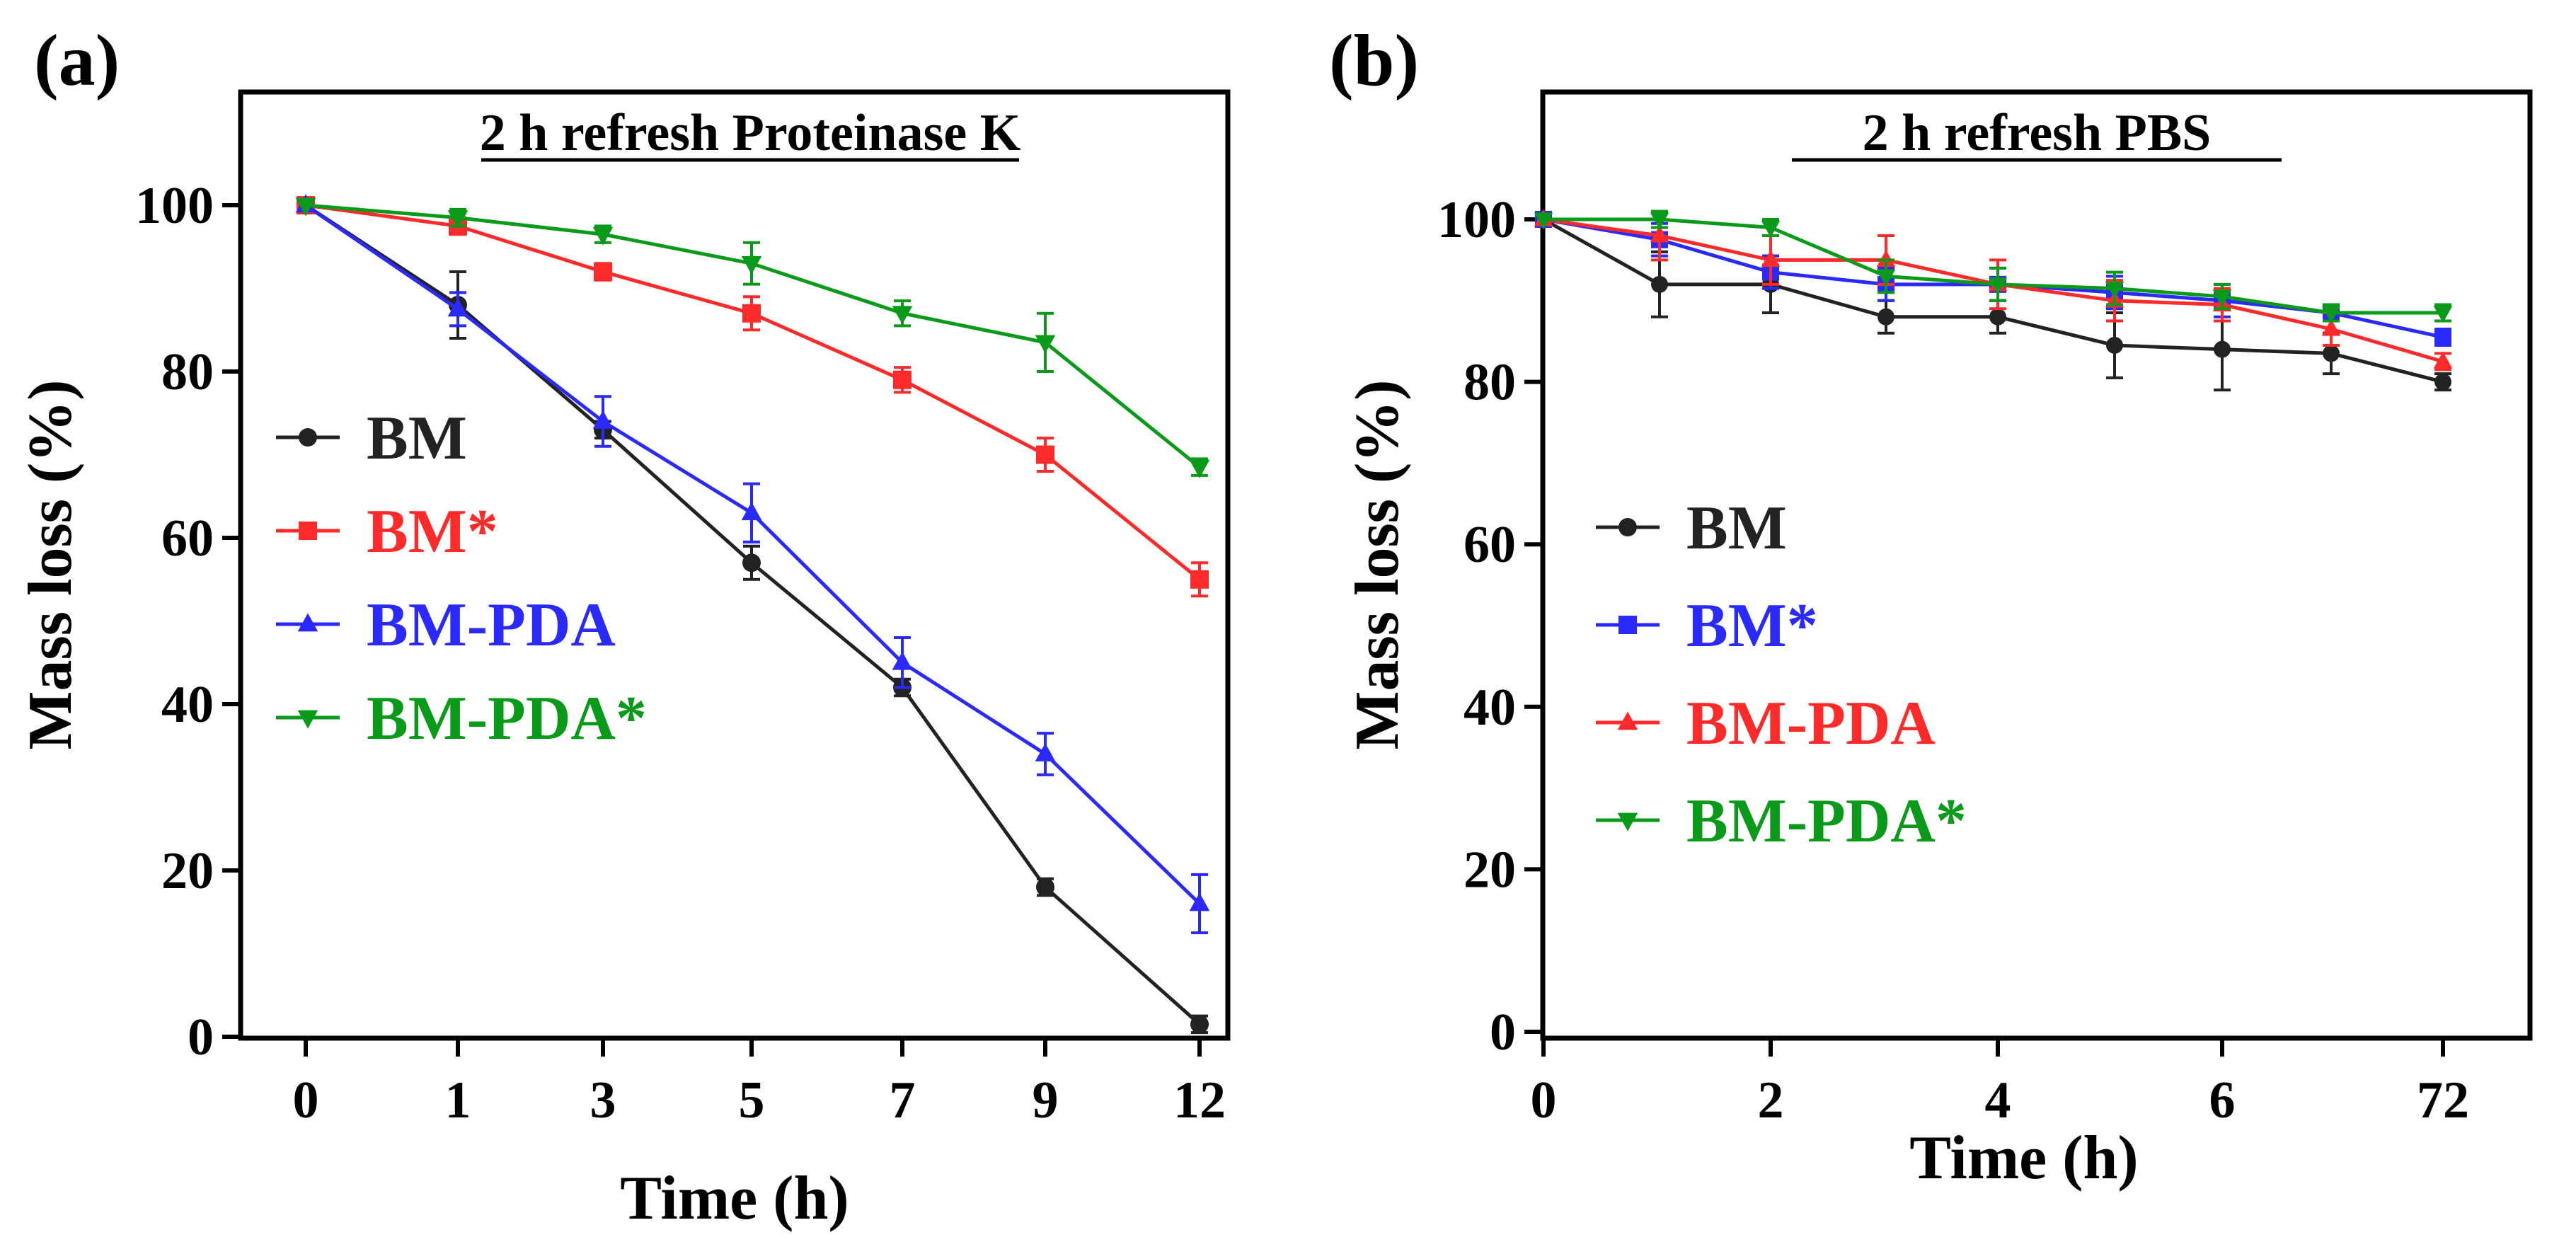  What do you see at coordinates (1827, 821) in the screenshot?
I see `legend-label: BM-PDA*` at bounding box center [1827, 821].